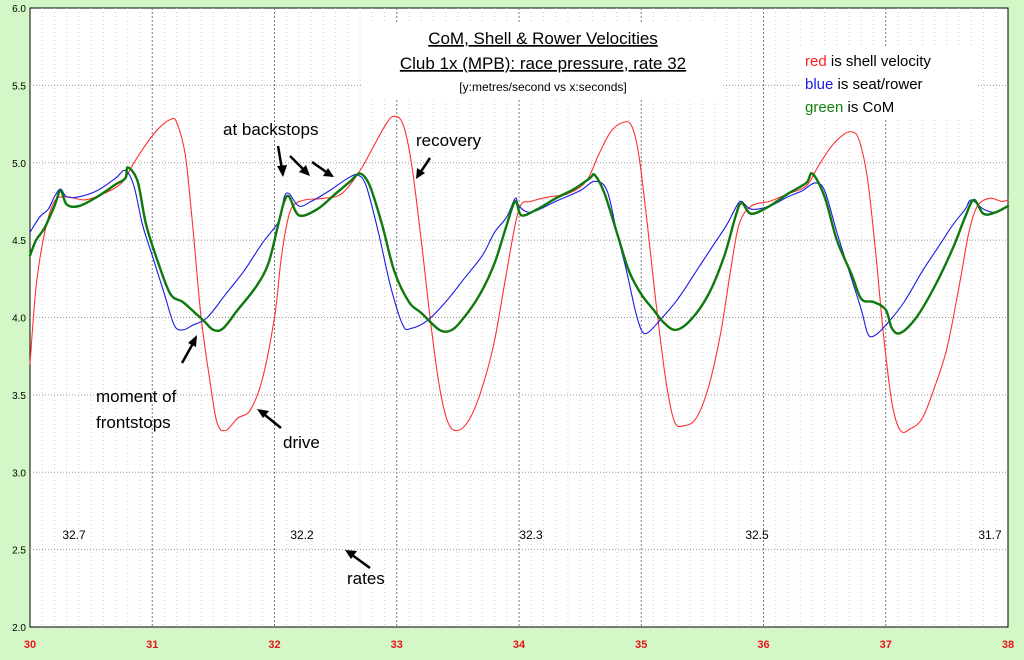 This screenshot has width=1024, height=660. I want to click on rate-label: 32.7, so click(74, 535).